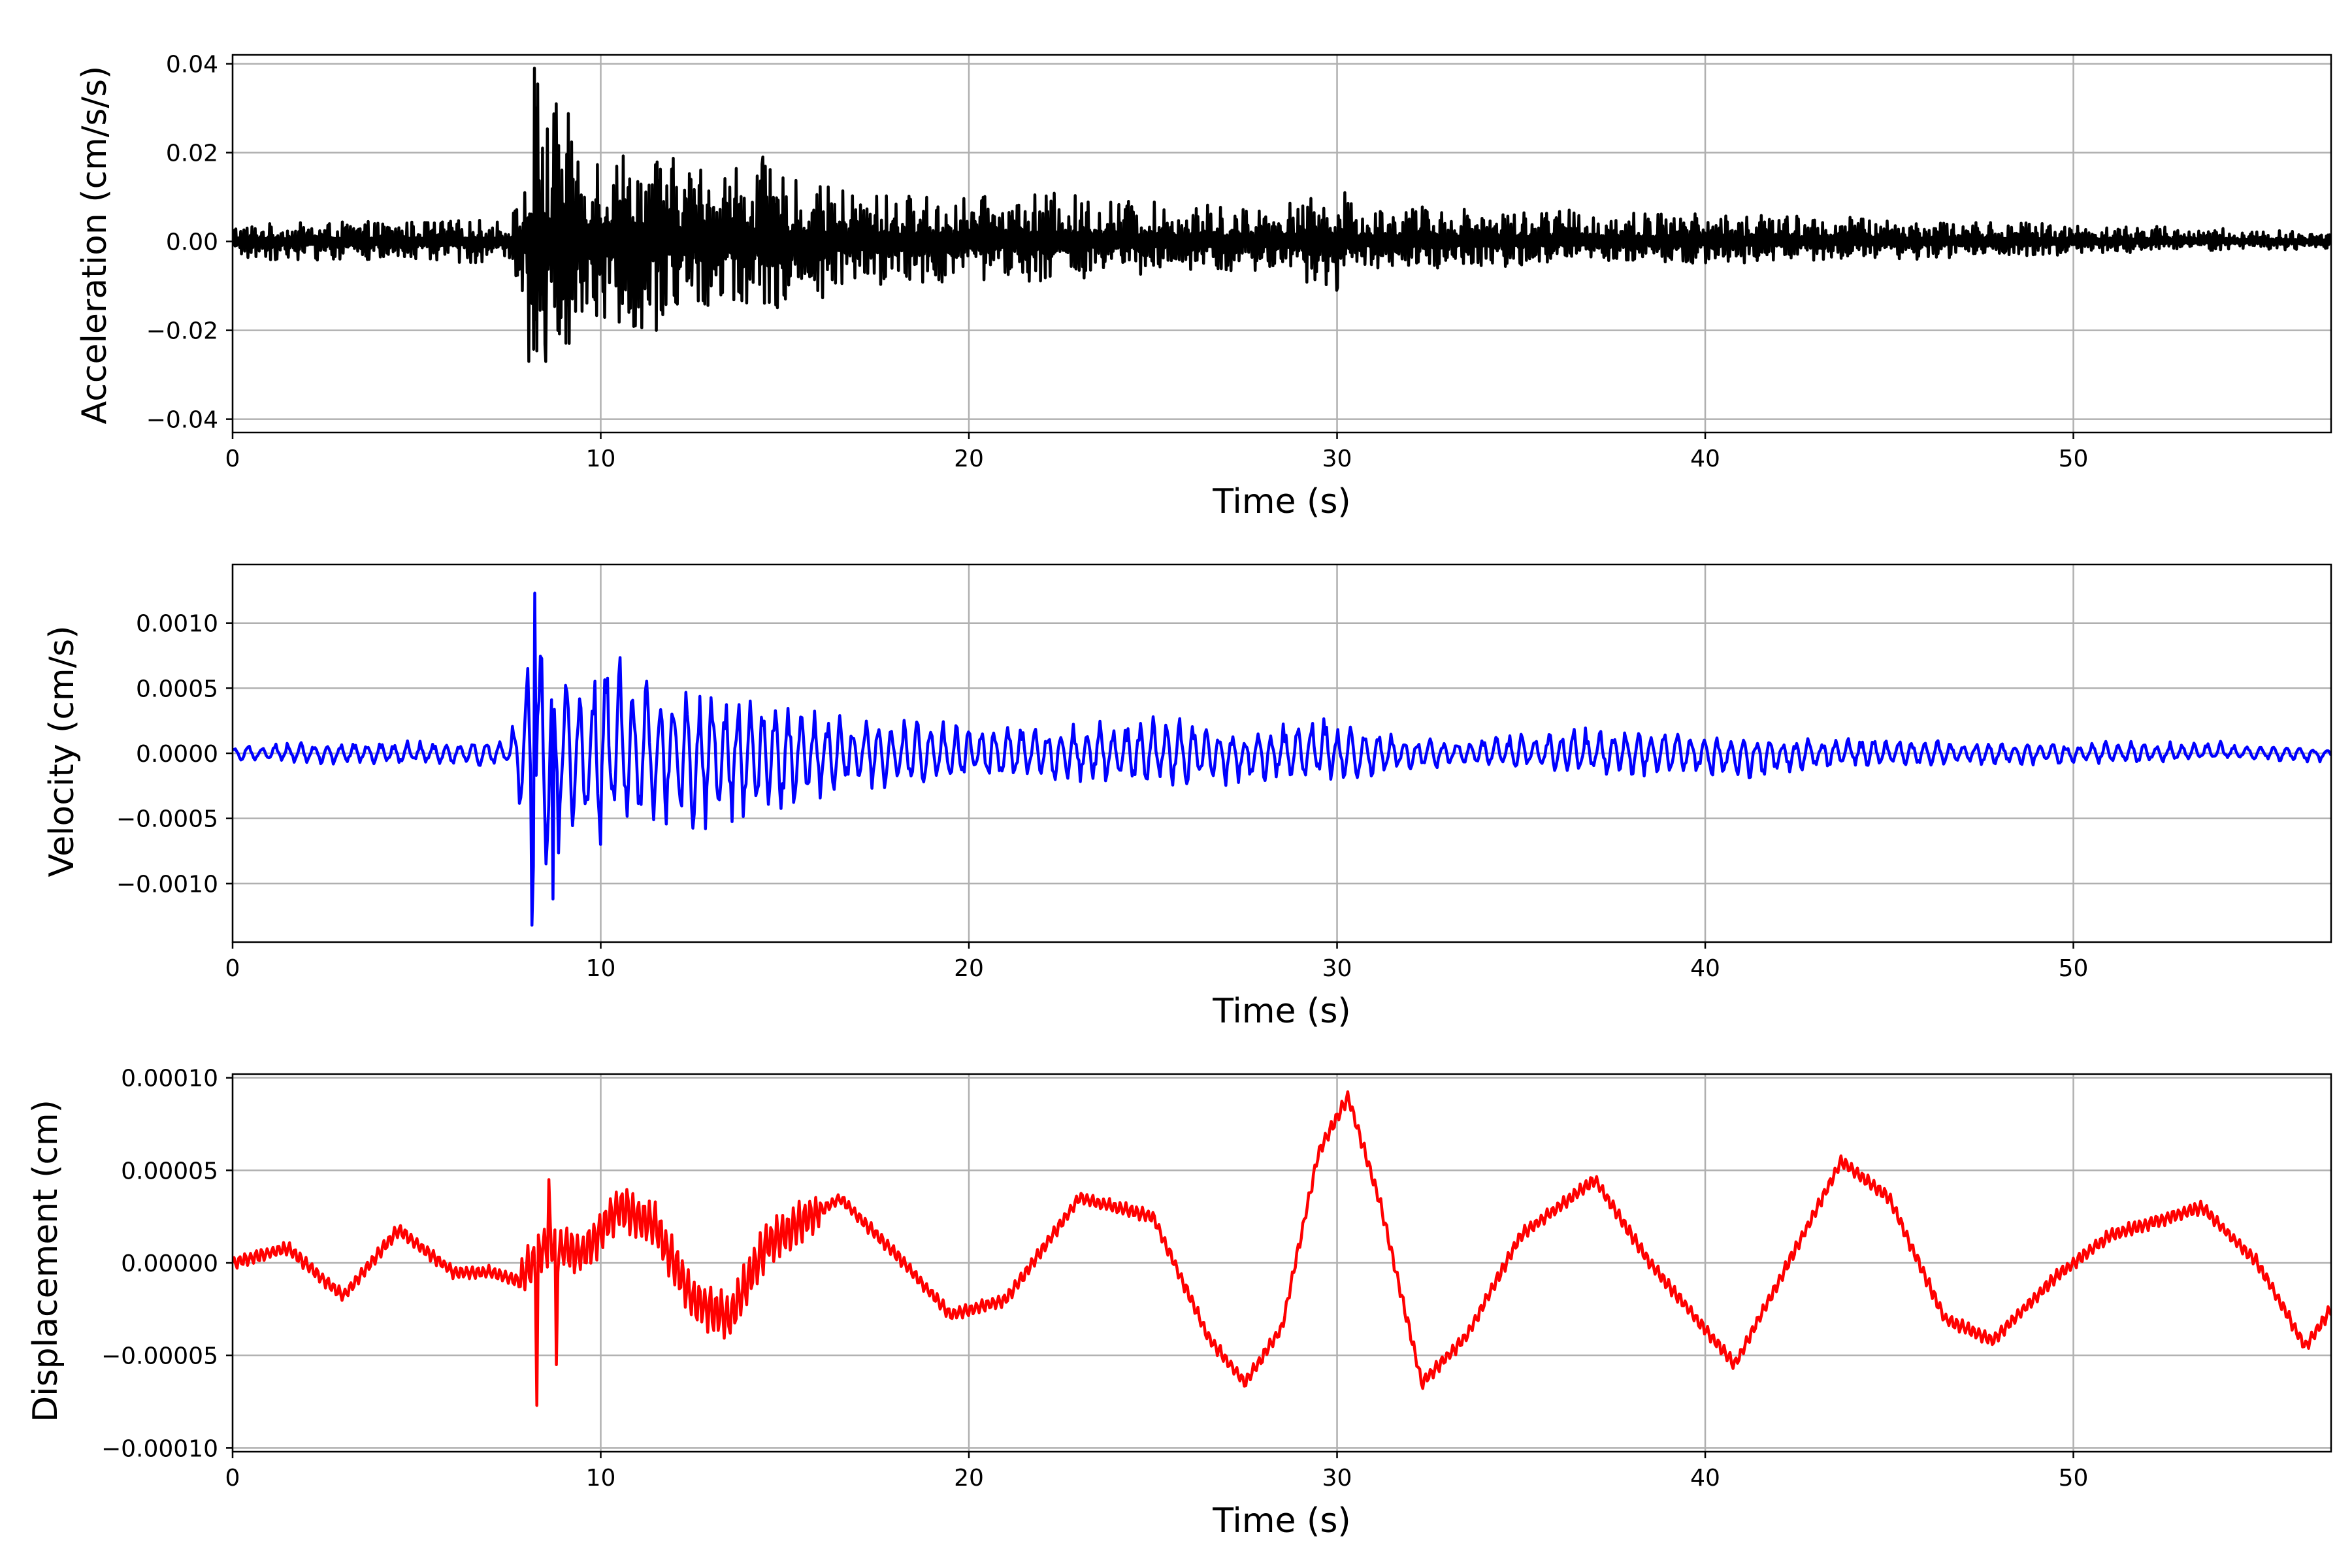  I want to click on displacement-x-tick-label: 40, so click(1705, 1478).